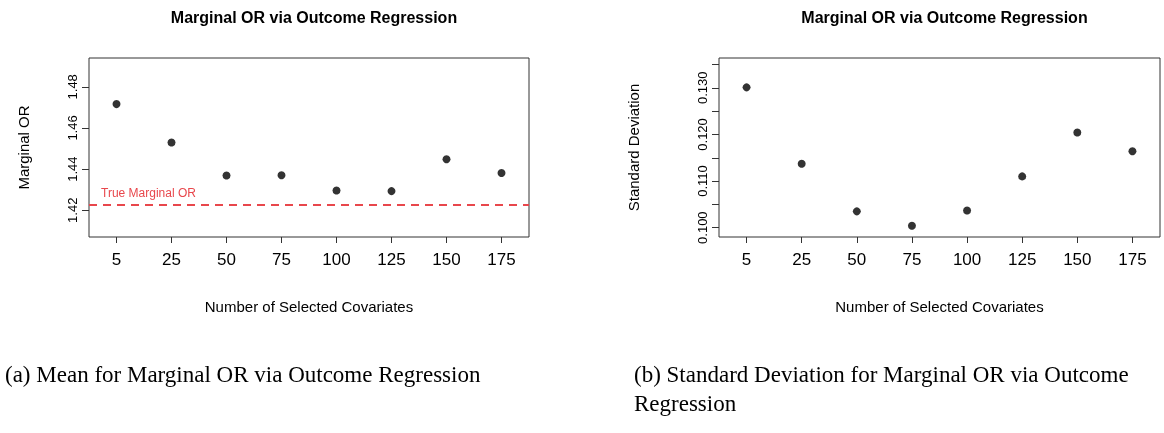 The image size is (1164, 433). Describe the element at coordinates (149, 193) in the screenshot. I see `ref-line-label: True Marginal OR` at that location.